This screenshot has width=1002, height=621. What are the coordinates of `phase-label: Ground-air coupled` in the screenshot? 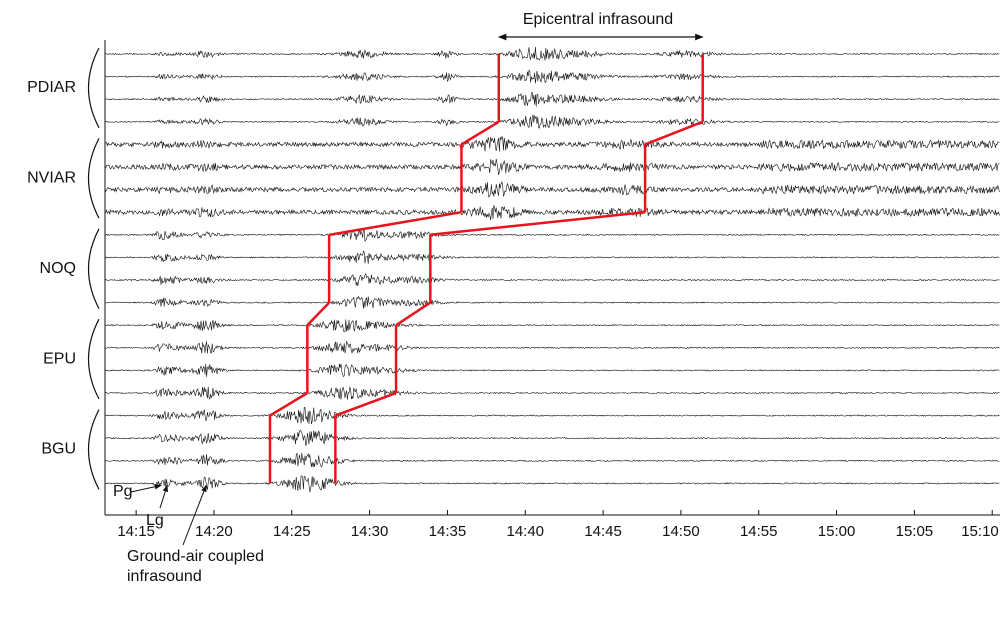 It's located at (195, 556).